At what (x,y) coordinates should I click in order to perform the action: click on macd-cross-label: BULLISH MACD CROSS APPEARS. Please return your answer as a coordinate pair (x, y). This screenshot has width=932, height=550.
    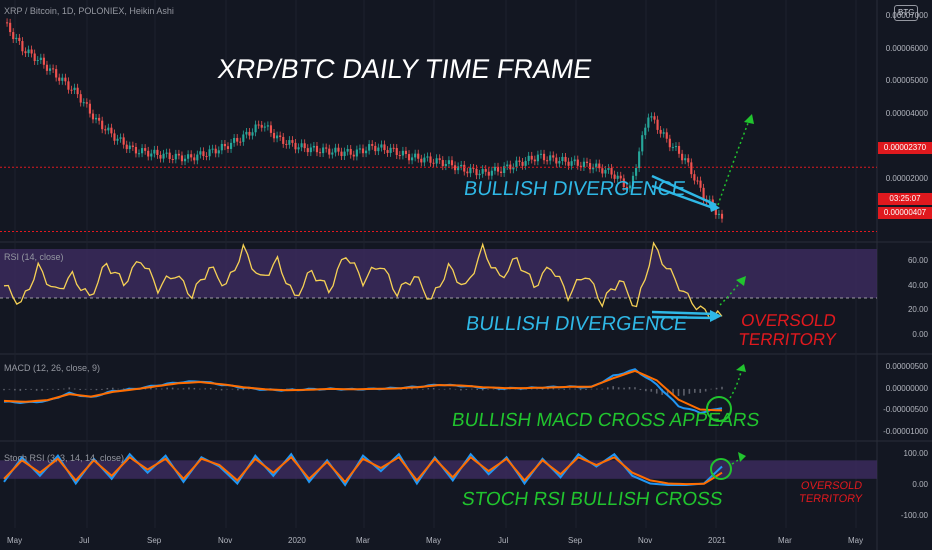
    Looking at the image, I should click on (605, 420).